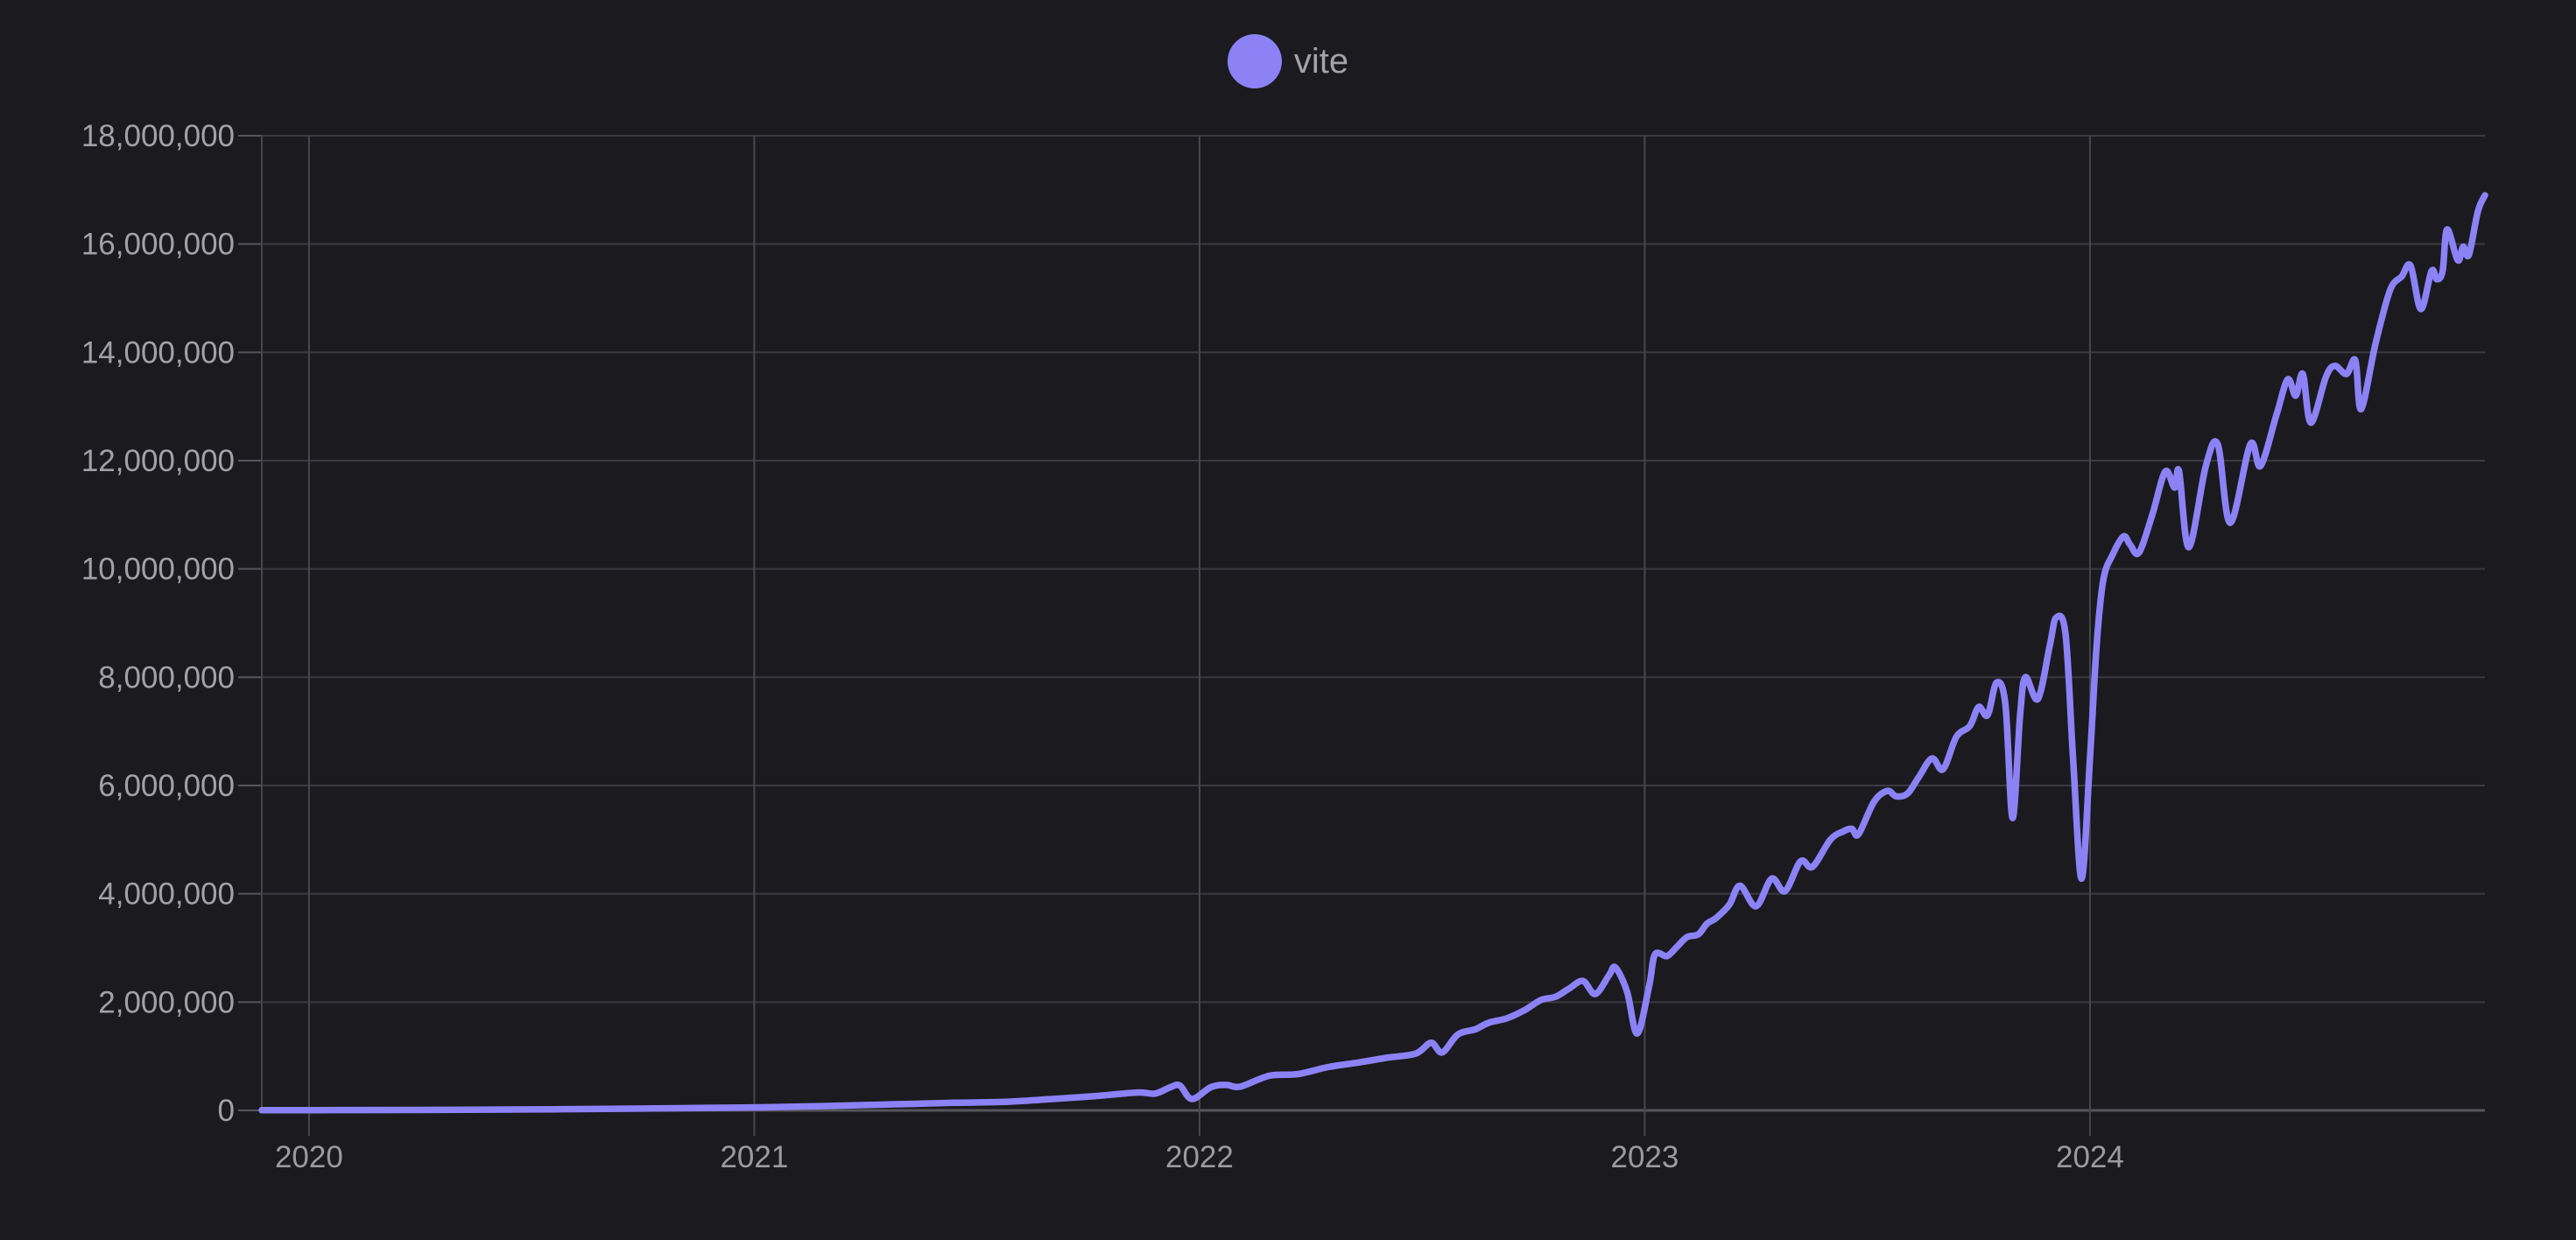 Image resolution: width=2576 pixels, height=1240 pixels. What do you see at coordinates (226, 1111) in the screenshot?
I see `y-axis-tick-label: 0` at bounding box center [226, 1111].